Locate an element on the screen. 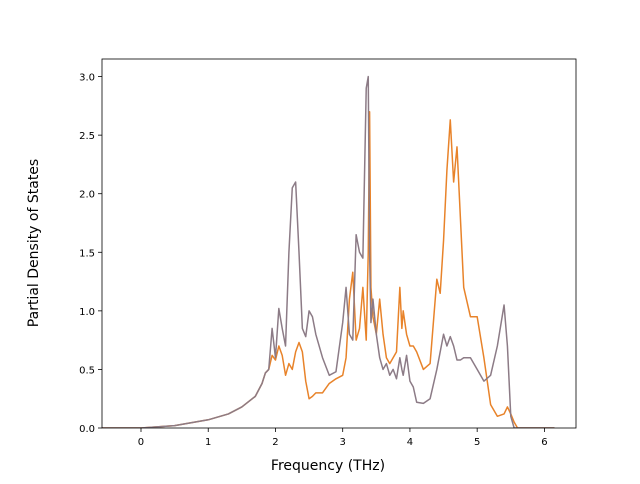 The image size is (640, 484). y-tick-label: 0.5 is located at coordinates (87, 370).